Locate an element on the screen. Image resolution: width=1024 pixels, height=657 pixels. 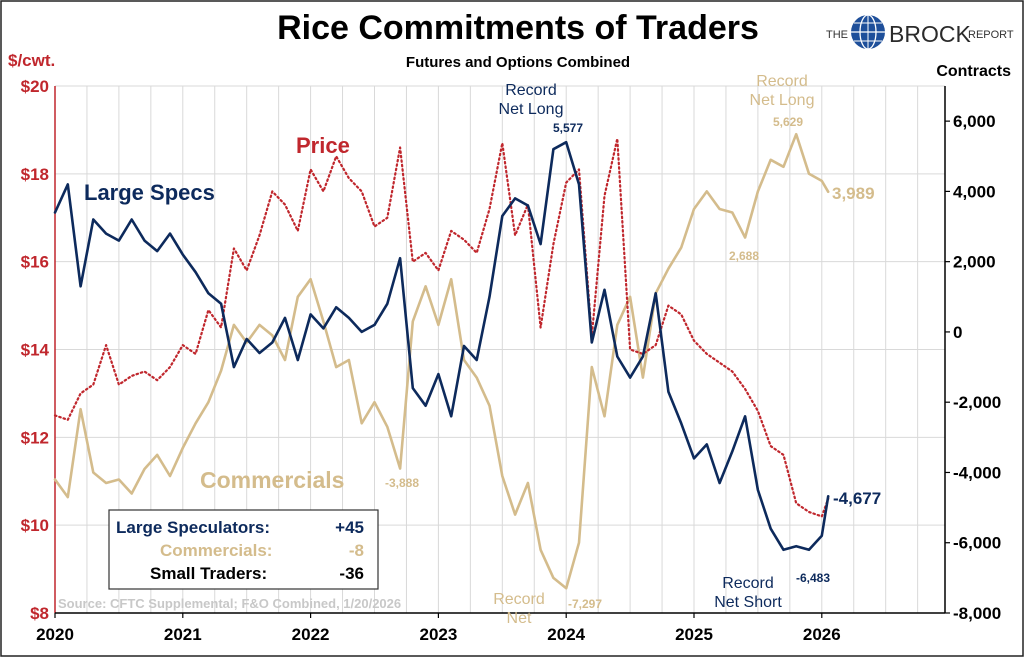
comm-record-net-line1: Record is located at coordinates (519, 599).